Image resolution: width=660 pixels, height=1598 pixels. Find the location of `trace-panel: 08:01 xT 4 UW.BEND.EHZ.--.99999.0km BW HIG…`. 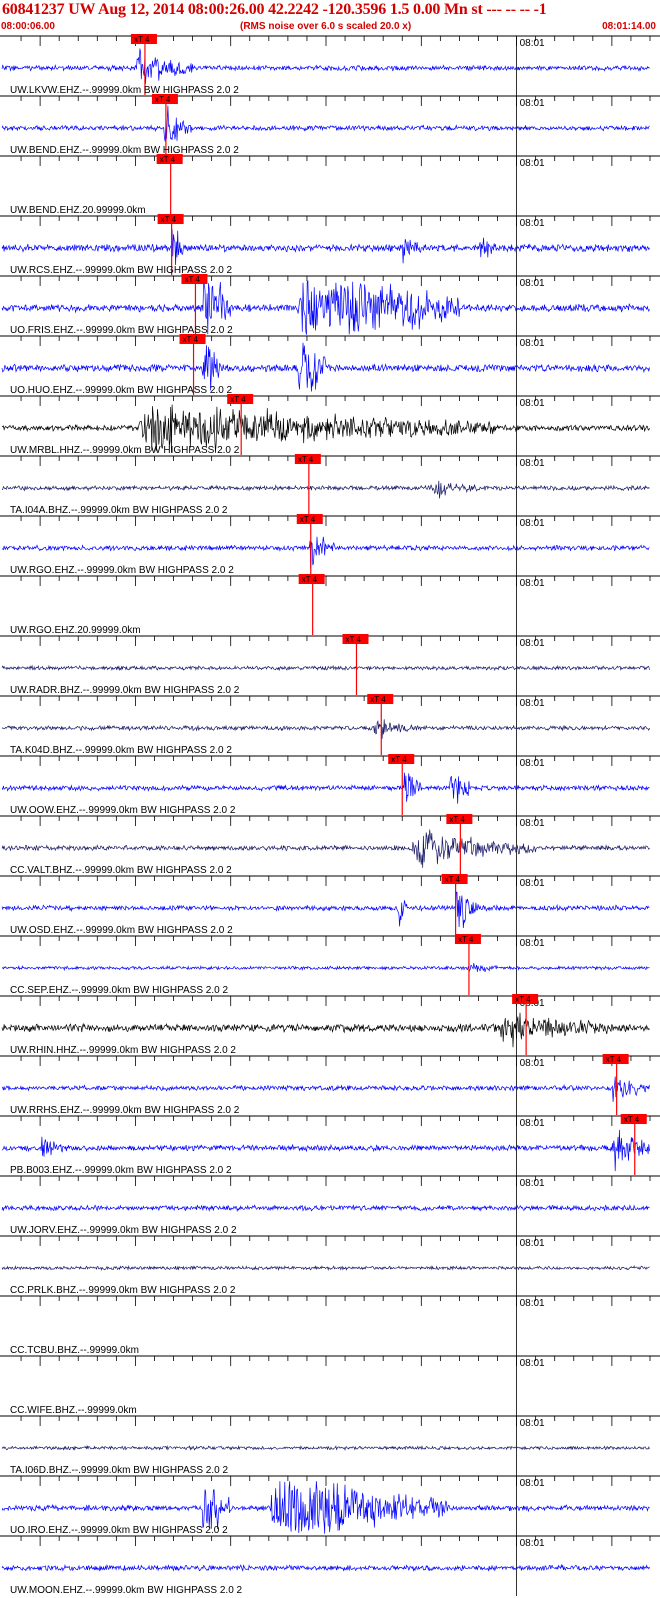

trace-panel: 08:01 xT 4 UW.BEND.EHZ.--.99999.0km BW HIG… is located at coordinates (330, 125).